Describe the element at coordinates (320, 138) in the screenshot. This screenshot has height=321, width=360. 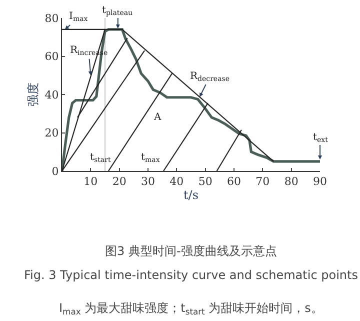
I see `annotation: t$_{ext}$` at that location.